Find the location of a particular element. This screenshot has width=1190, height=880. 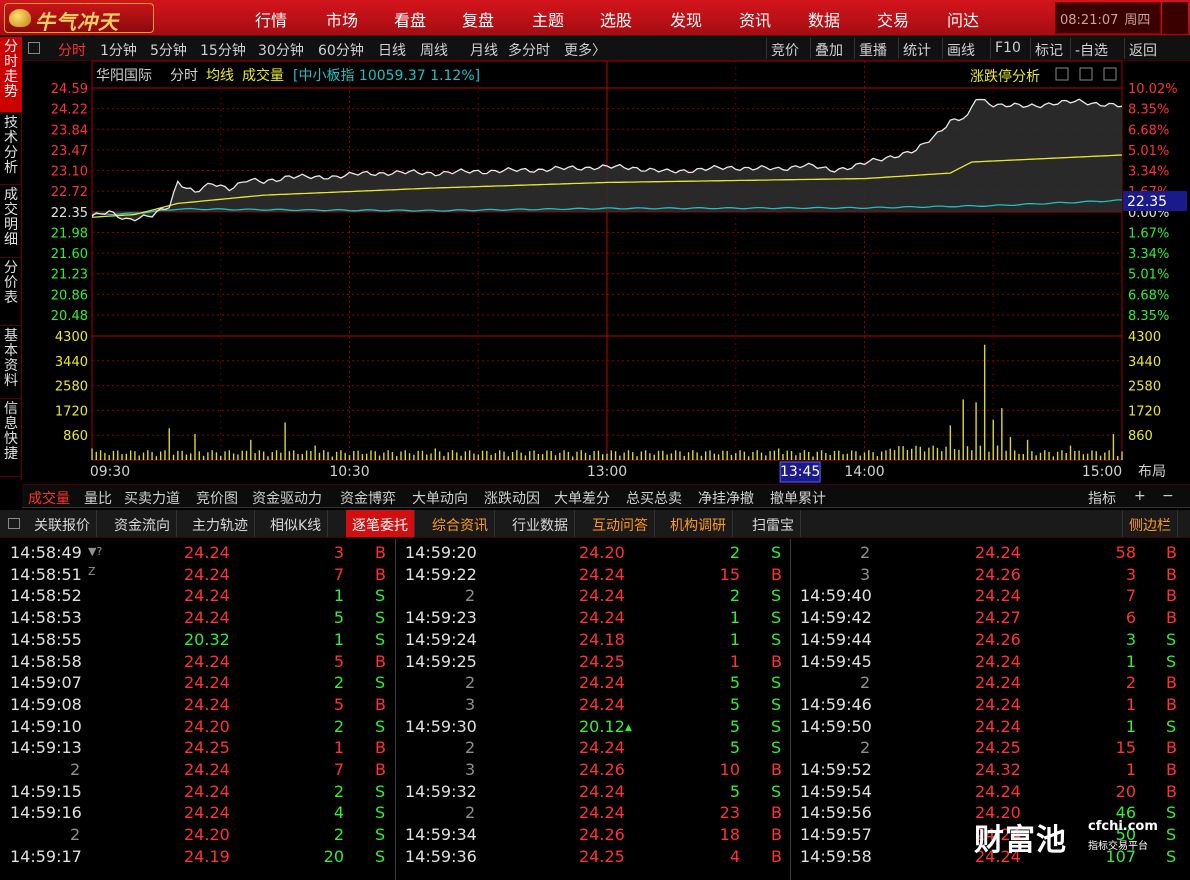

indicator-ctrl-1: + is located at coordinates (1140, 496).